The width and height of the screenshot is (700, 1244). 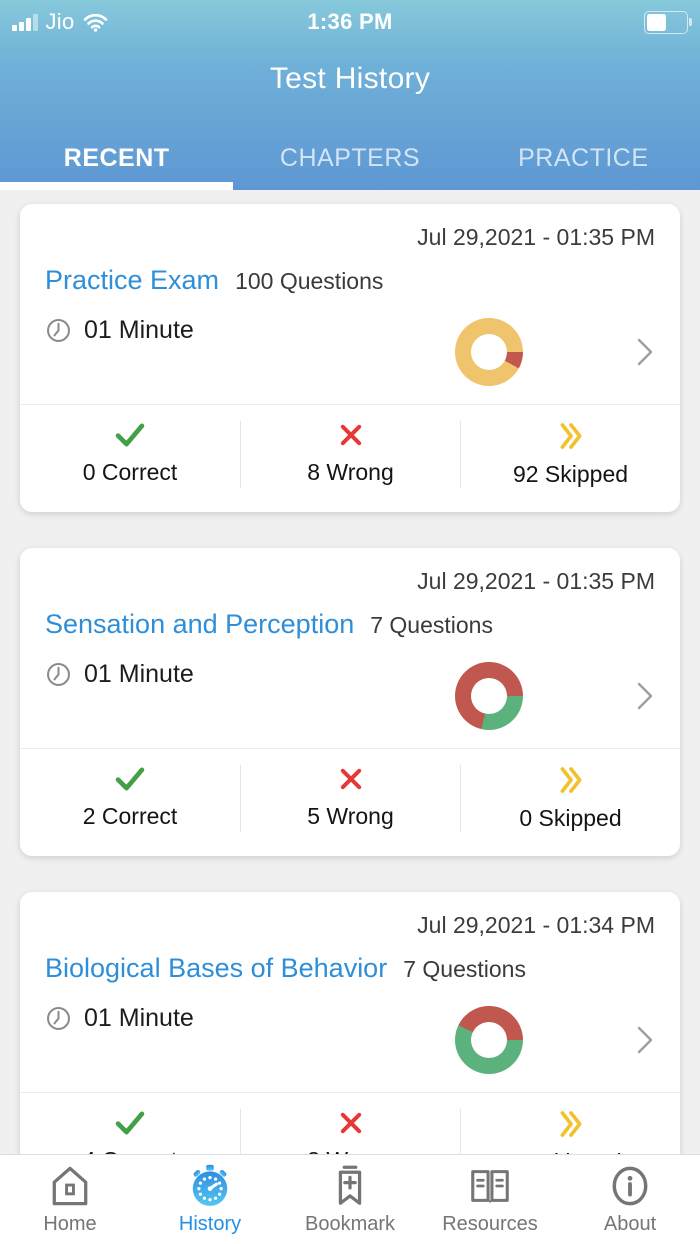 I want to click on test-title-link: Biological Bases of Behavior, so click(x=216, y=968).